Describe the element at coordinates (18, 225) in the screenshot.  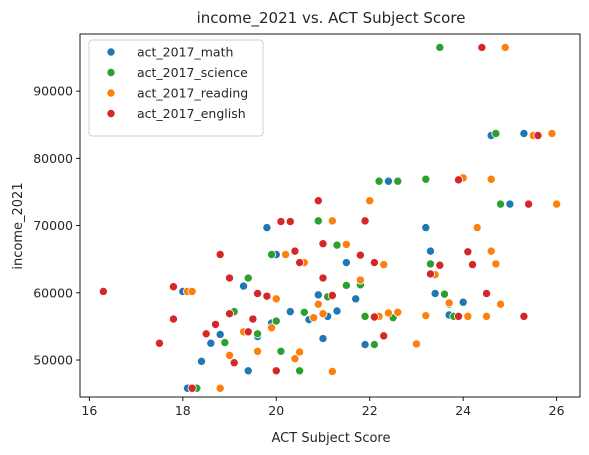
I see `y-axis-title: income_2021` at that location.